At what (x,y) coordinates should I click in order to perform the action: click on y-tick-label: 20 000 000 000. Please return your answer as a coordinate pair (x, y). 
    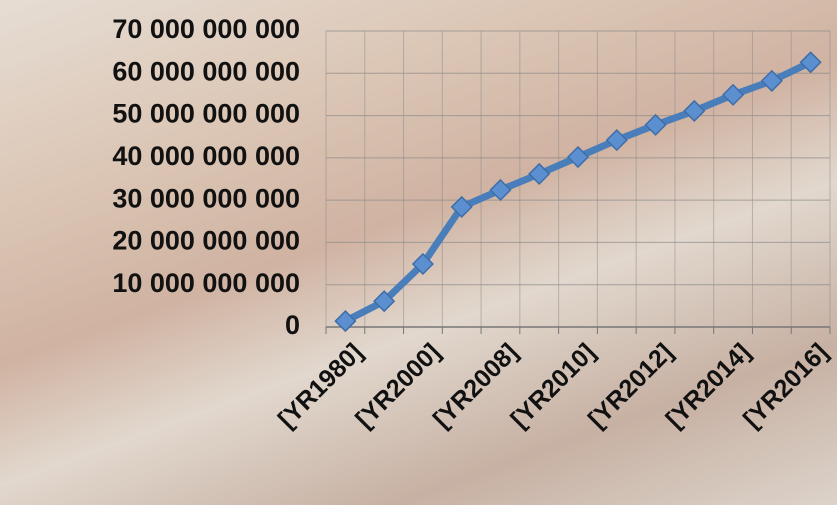
    Looking at the image, I should click on (206, 241).